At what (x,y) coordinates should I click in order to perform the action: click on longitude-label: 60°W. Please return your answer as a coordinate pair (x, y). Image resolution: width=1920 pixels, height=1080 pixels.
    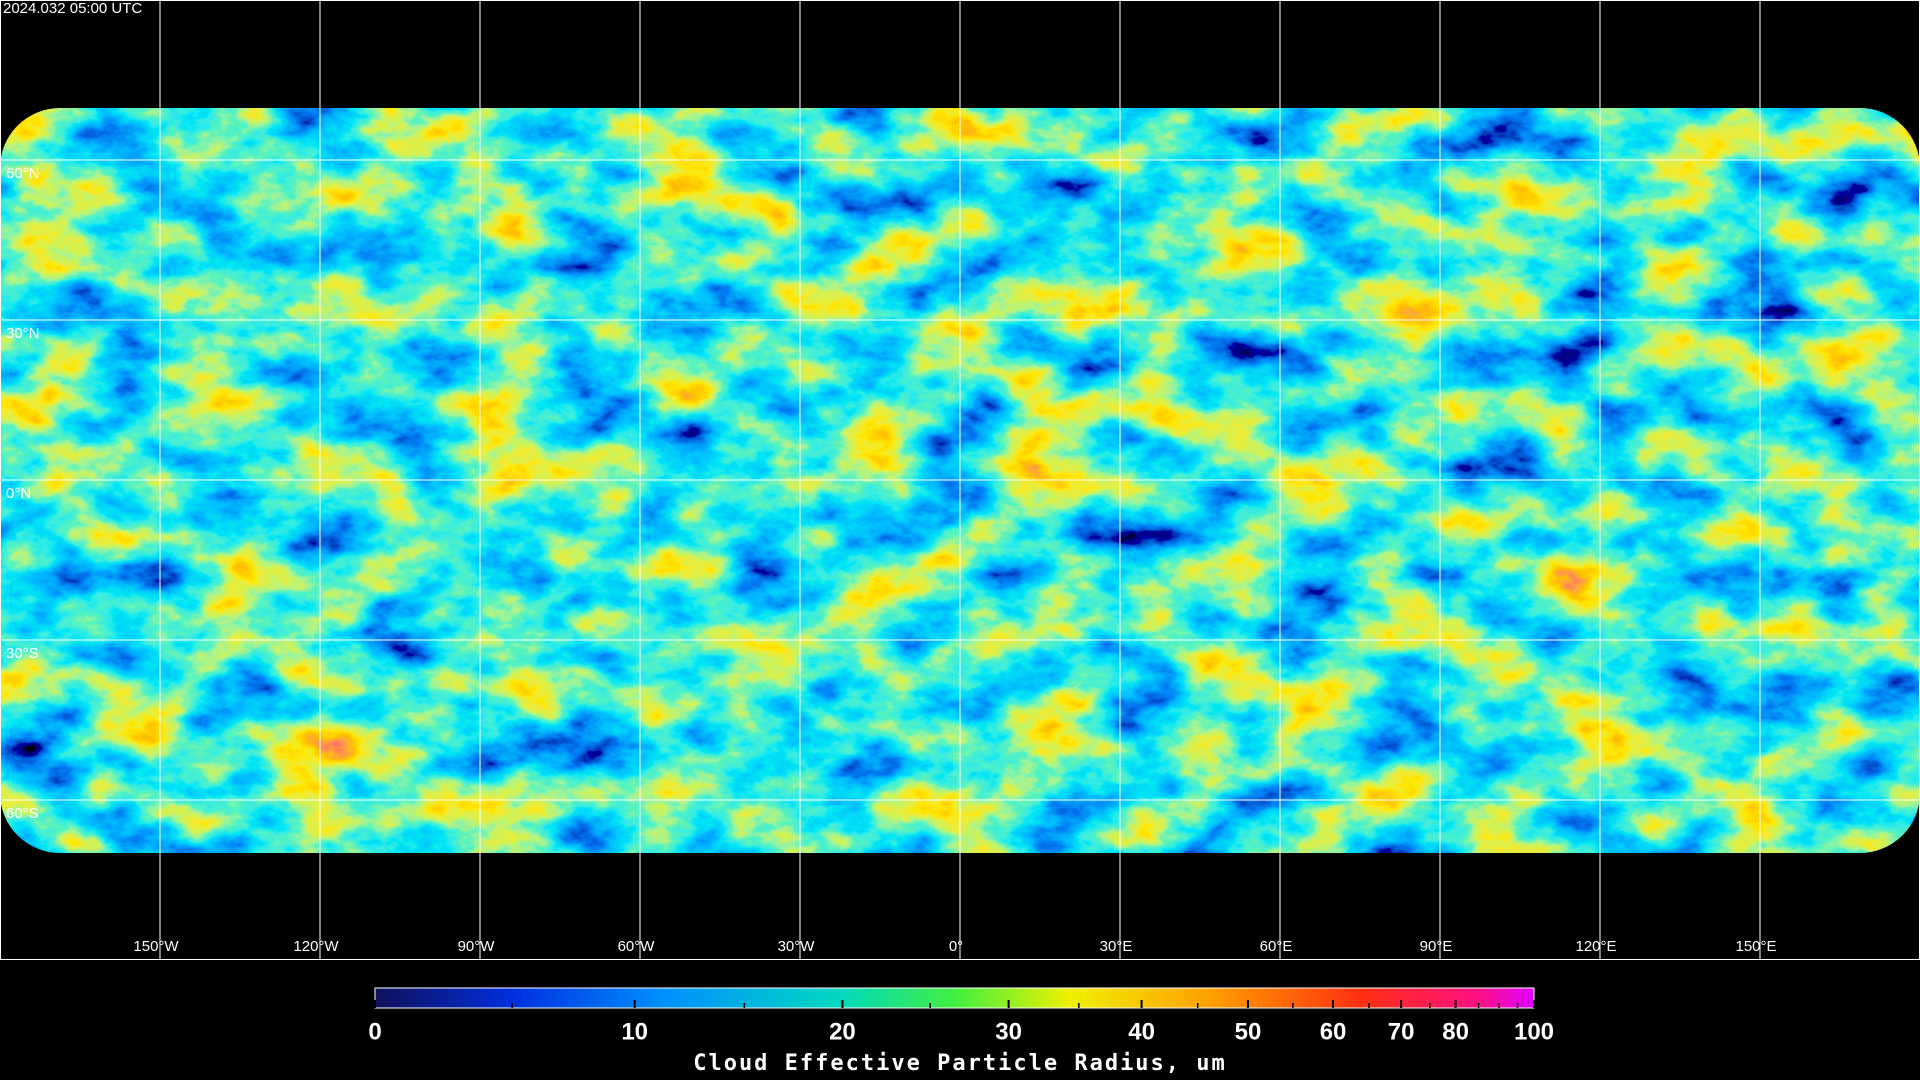
    Looking at the image, I should click on (637, 946).